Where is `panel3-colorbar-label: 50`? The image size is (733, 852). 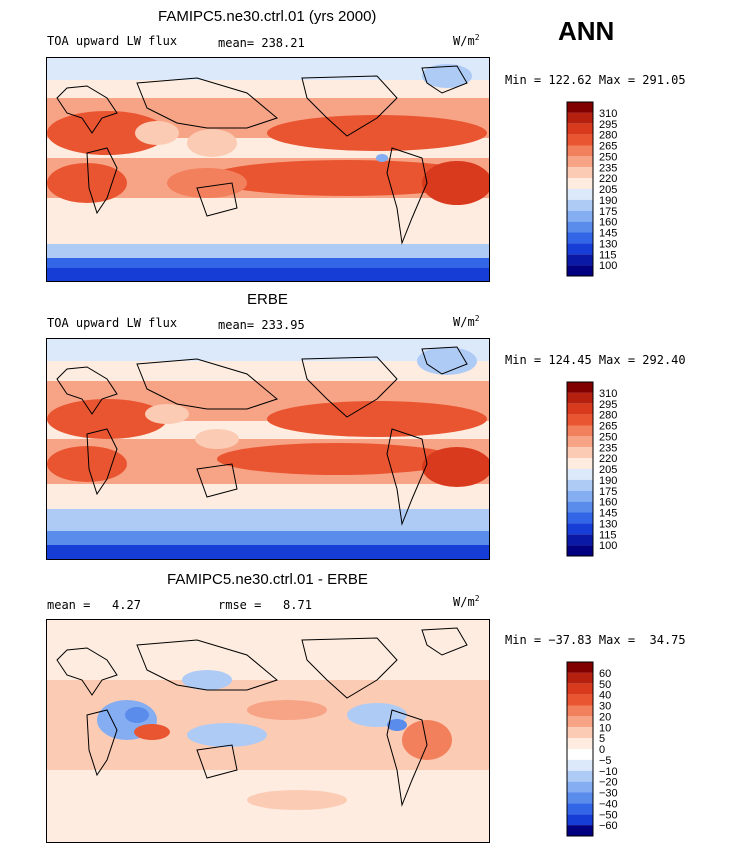 panel3-colorbar-label: 50 is located at coordinates (605, 685).